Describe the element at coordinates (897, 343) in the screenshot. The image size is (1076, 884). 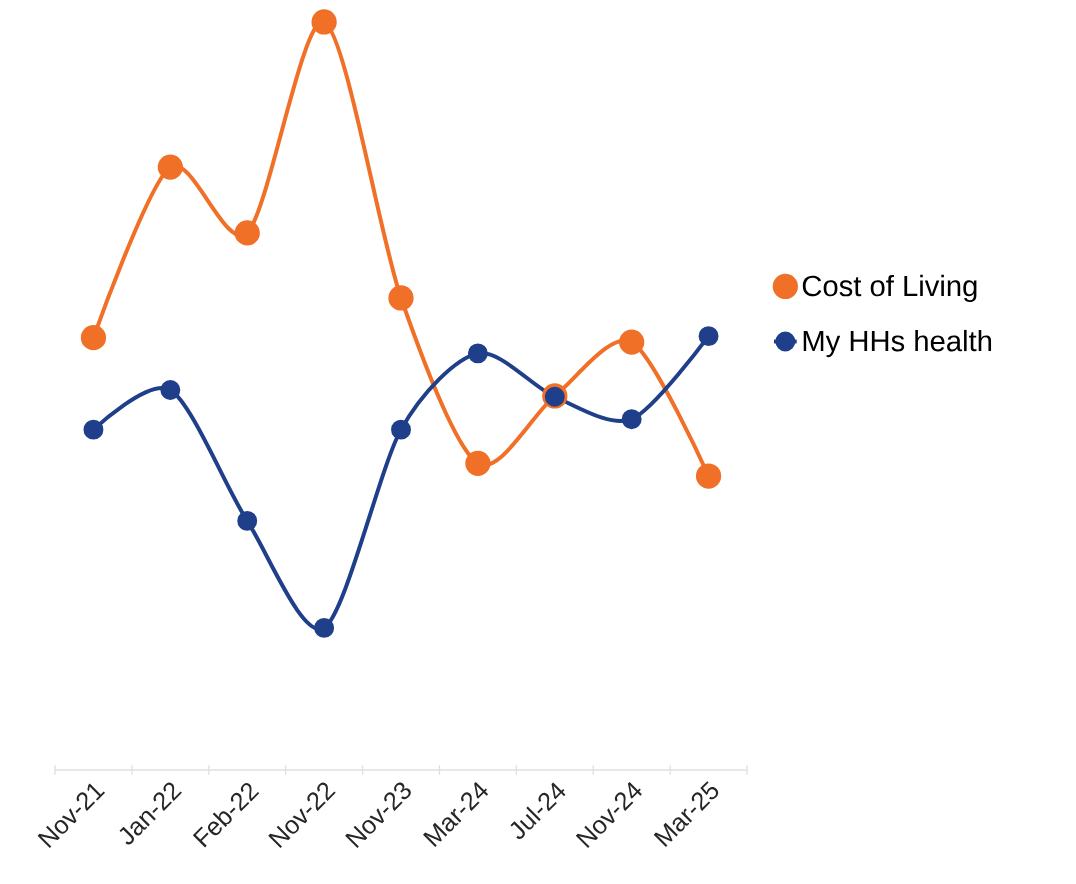
I see `legend-label: My HHs health` at that location.